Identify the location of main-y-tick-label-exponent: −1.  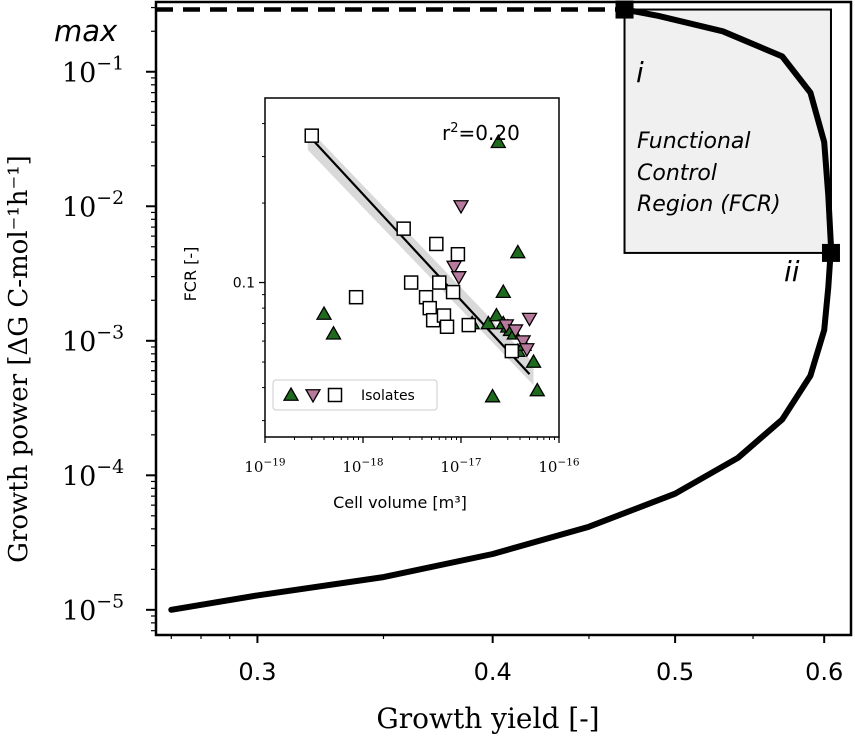
(110, 64).